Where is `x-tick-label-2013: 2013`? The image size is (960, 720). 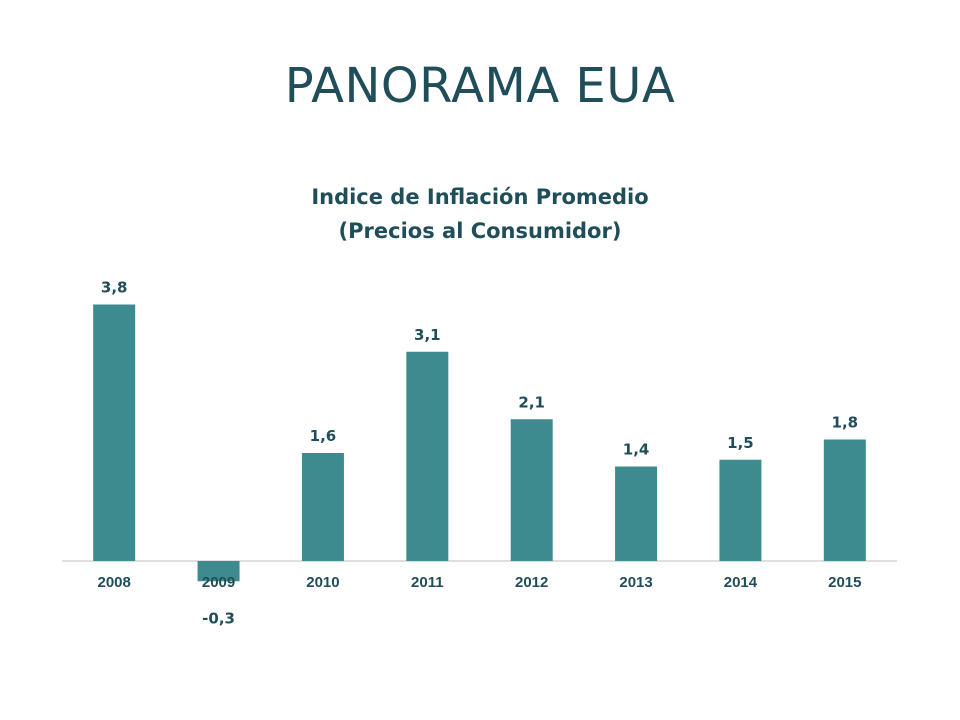 x-tick-label-2013: 2013 is located at coordinates (635, 582).